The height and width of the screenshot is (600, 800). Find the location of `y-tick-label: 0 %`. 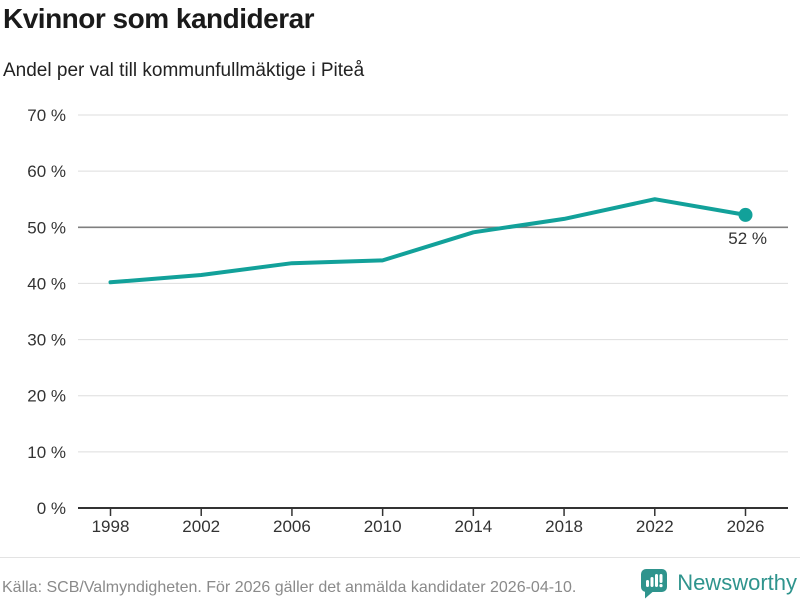

y-tick-label: 0 % is located at coordinates (51, 508).